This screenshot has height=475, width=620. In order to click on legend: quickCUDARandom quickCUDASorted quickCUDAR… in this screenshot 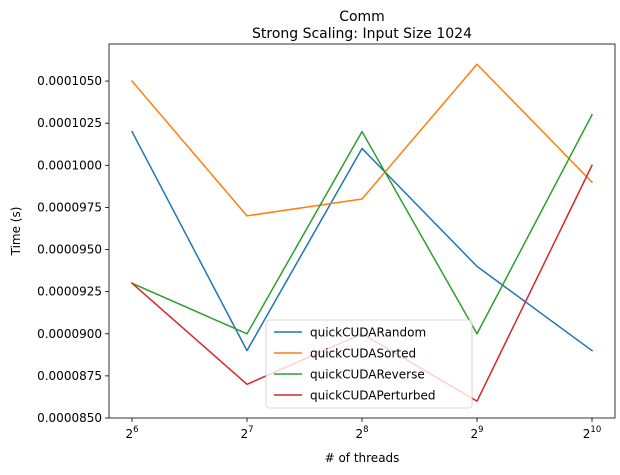, I will do `click(369, 364)`.